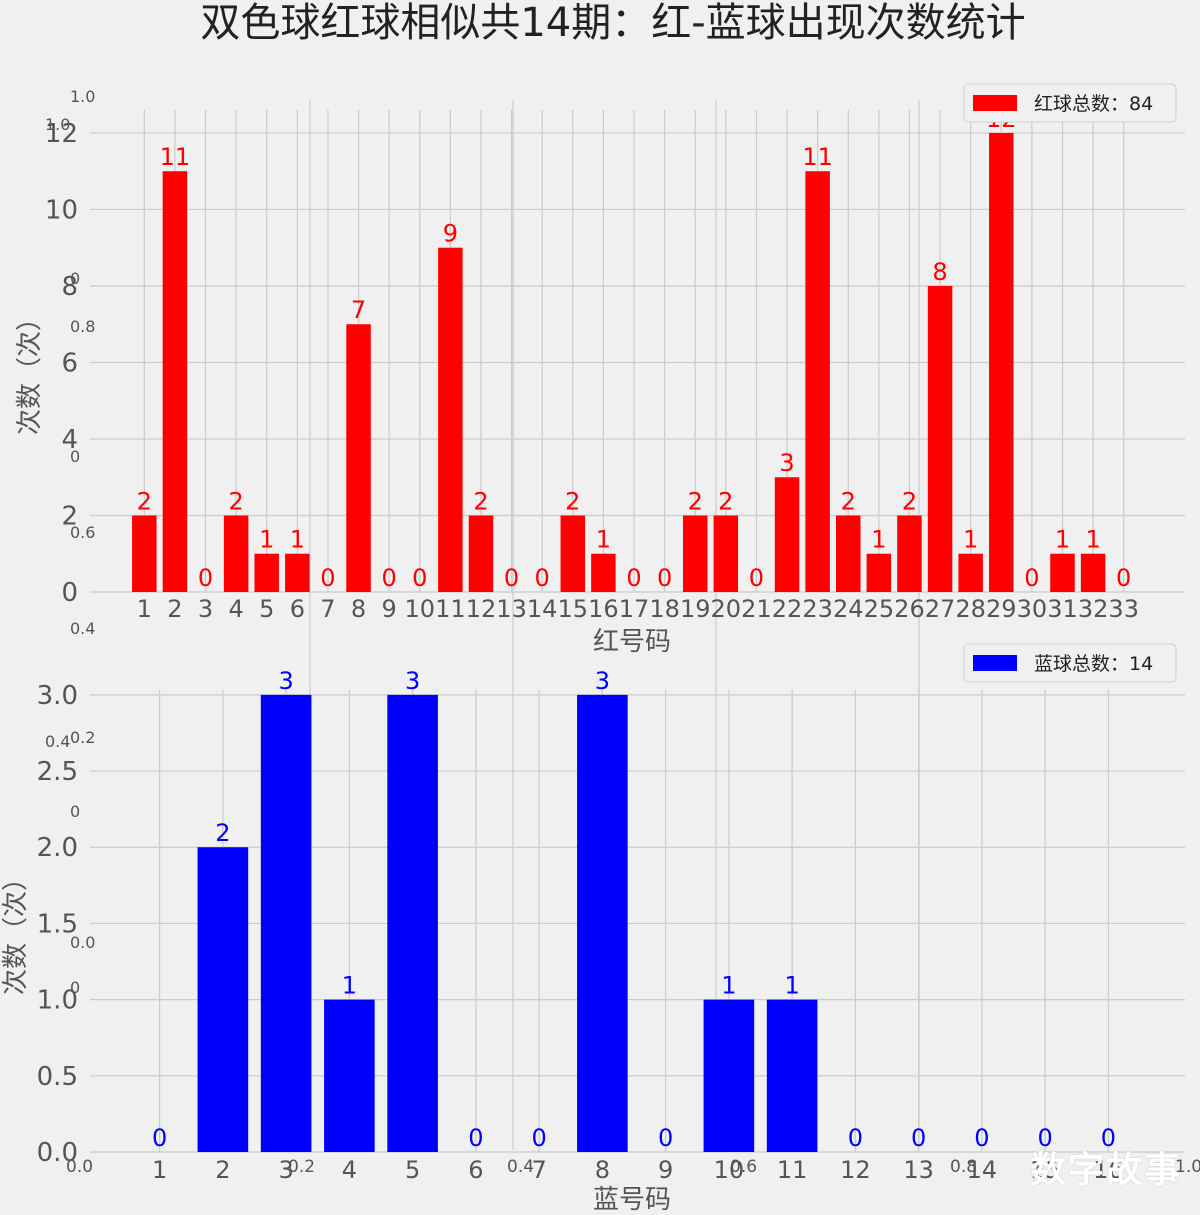 The height and width of the screenshot is (1215, 1200). What do you see at coordinates (419, 609) in the screenshot?
I see `red-x-tick-label: 10` at bounding box center [419, 609].